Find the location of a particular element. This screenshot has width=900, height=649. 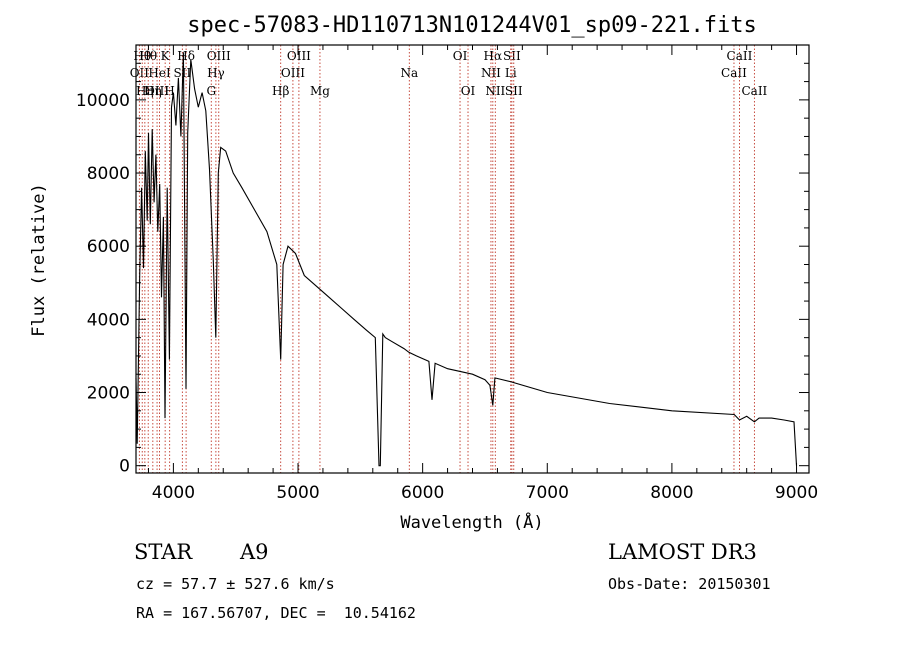

survey-name: LAMOST DR3 is located at coordinates (682, 552).